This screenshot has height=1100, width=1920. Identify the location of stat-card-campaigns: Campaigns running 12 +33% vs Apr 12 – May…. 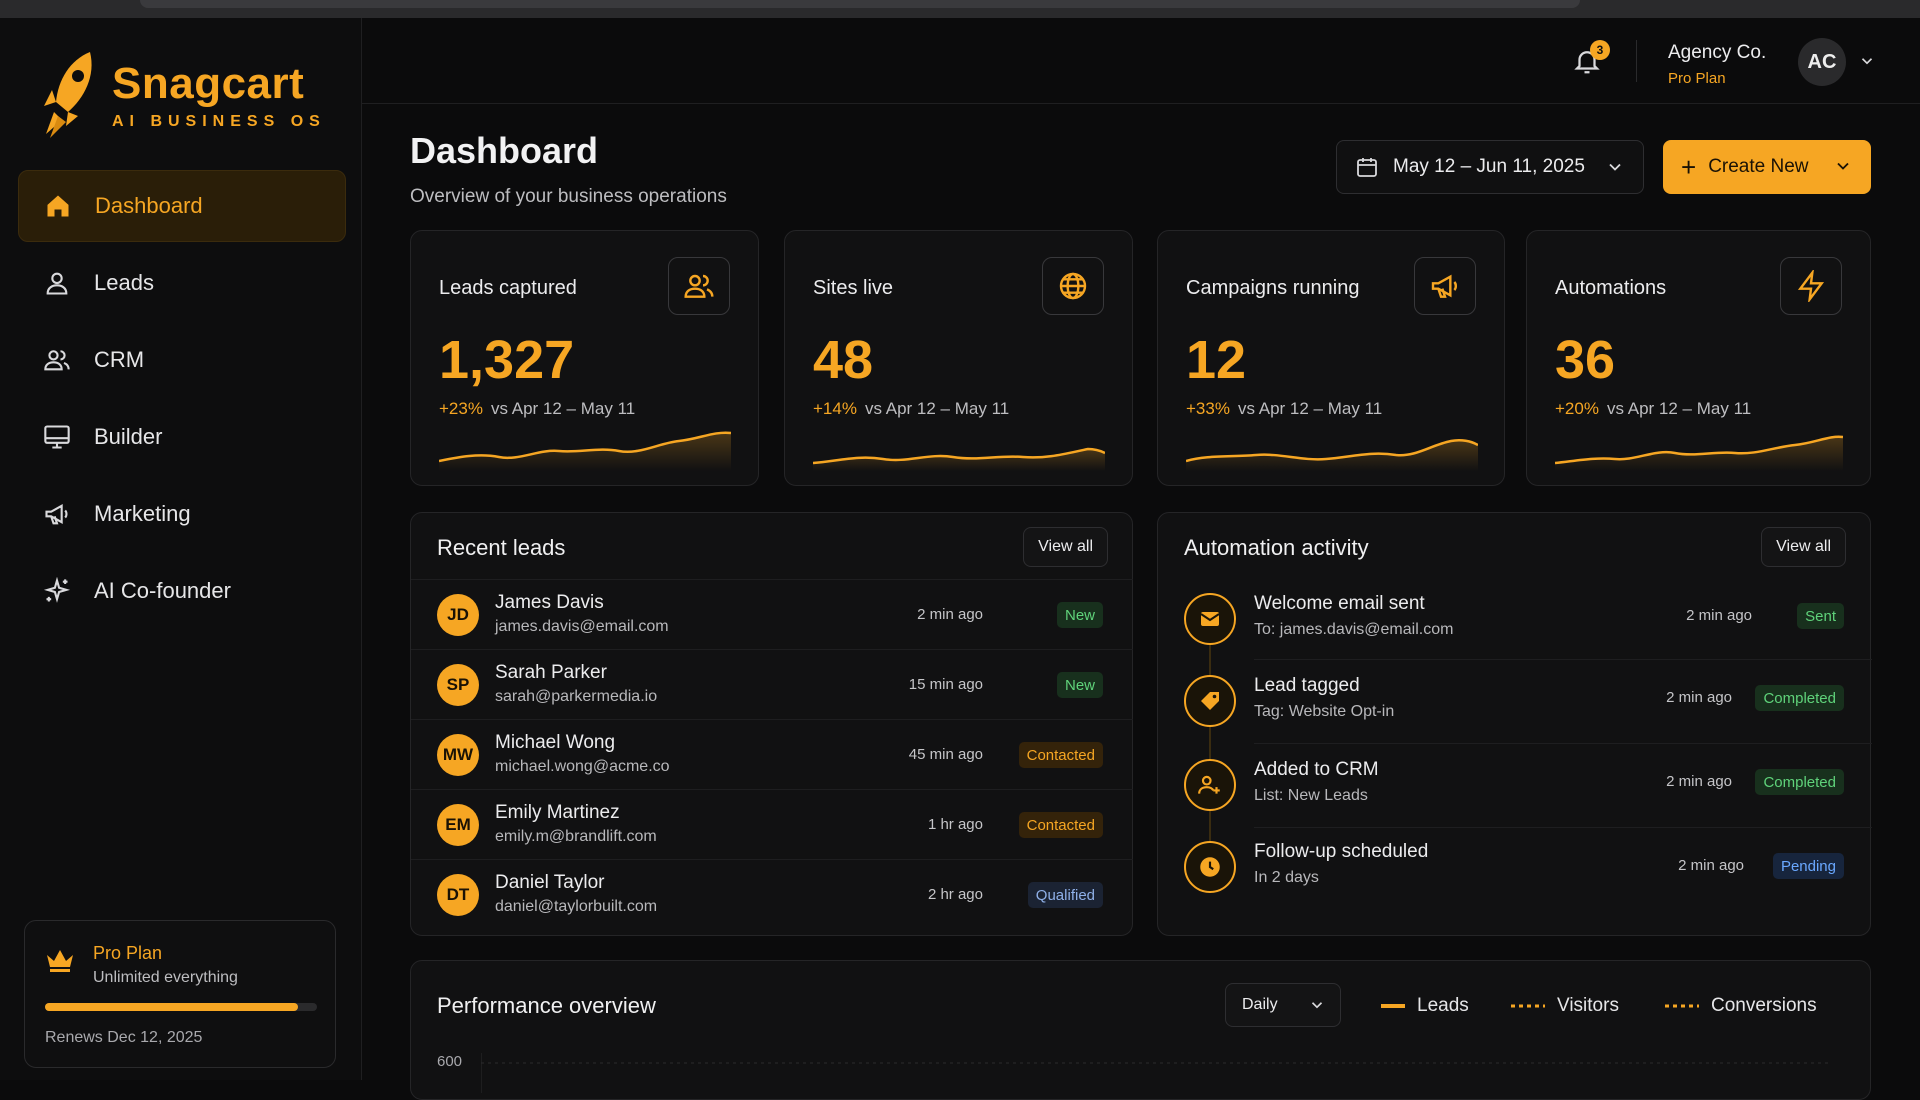
(1331, 358).